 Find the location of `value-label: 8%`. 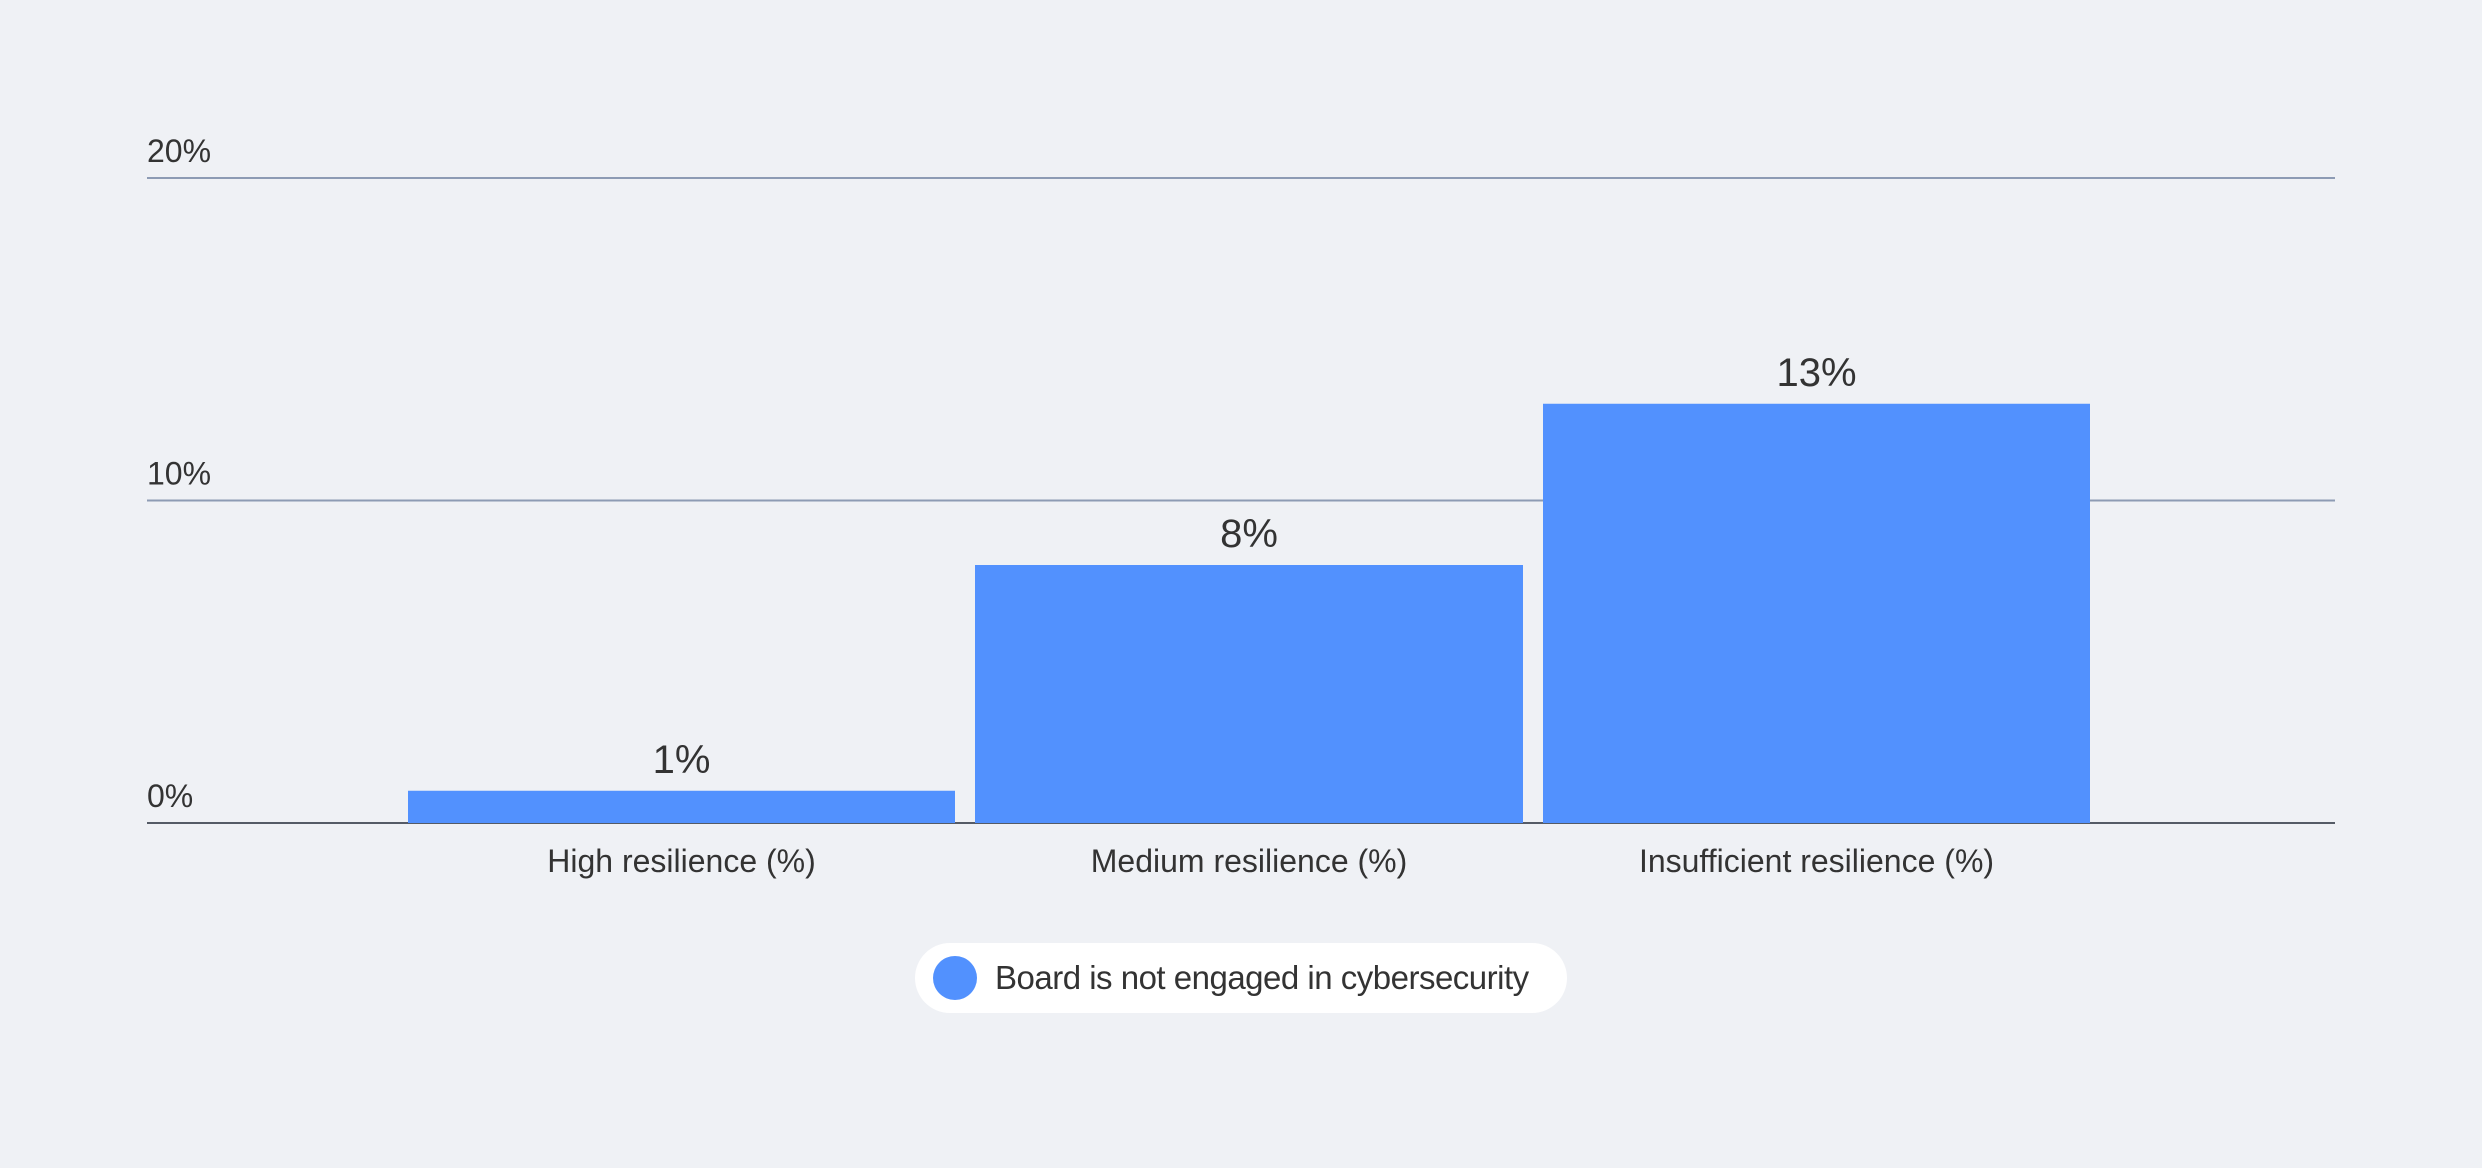

value-label: 8% is located at coordinates (1249, 534).